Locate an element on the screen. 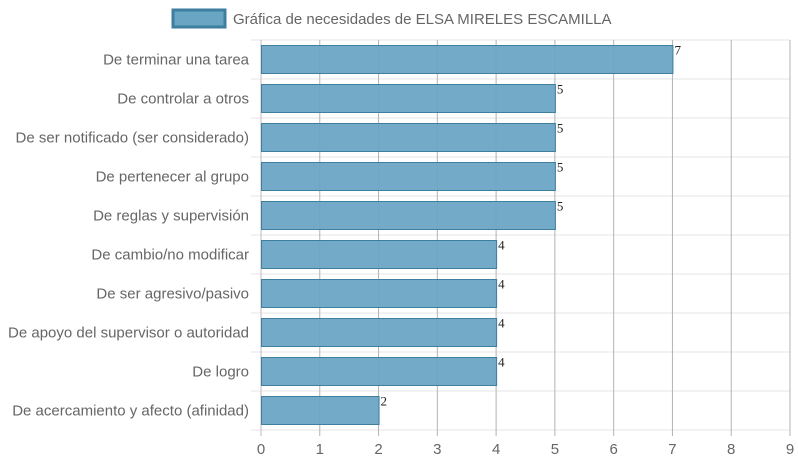 This screenshot has width=798, height=465. x-tick-label: 7 is located at coordinates (672, 449).